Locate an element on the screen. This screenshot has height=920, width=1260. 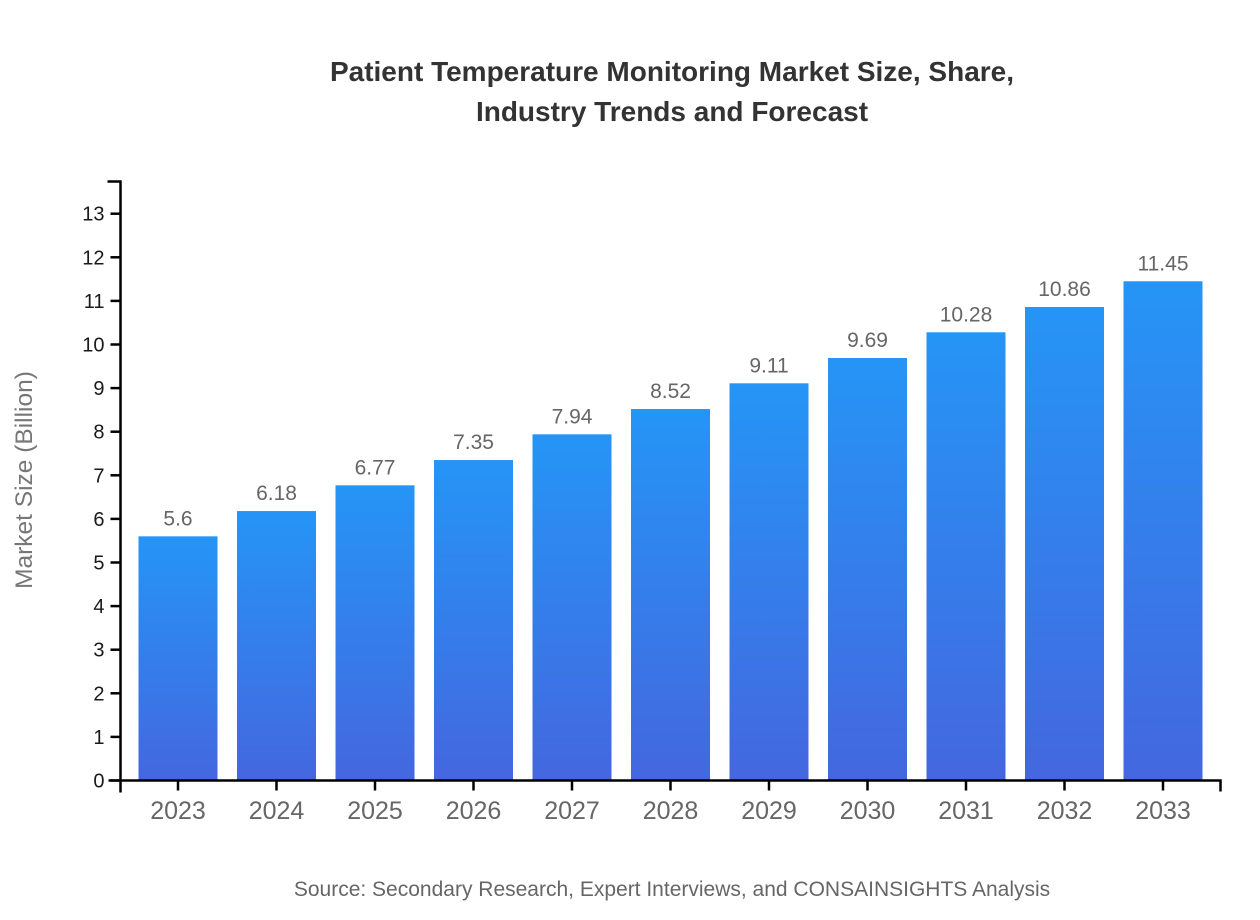
x-axis-tick-label: 2032 is located at coordinates (1065, 811).